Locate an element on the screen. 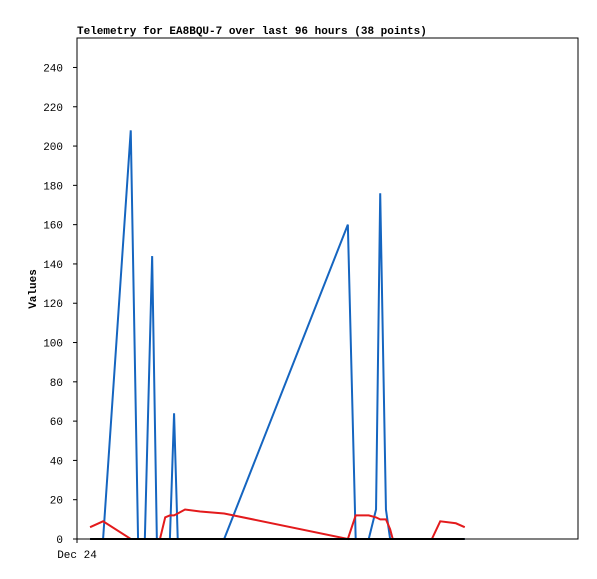 Image resolution: width=597 pixels, height=579 pixels. y-tick-label: 20 is located at coordinates (56, 502).